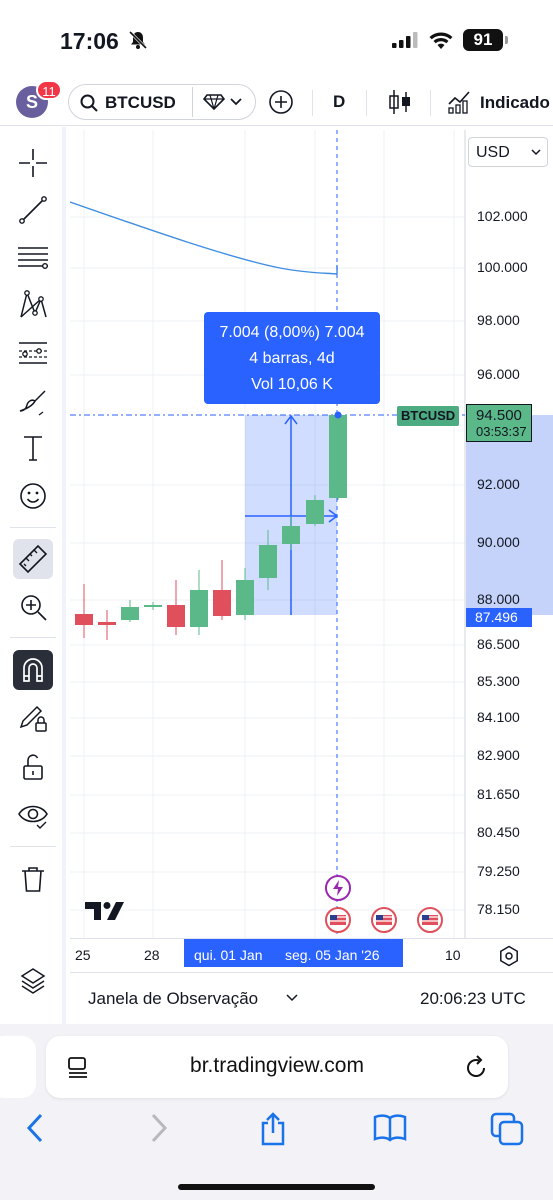  I want to click on price-tick: 90.000, so click(498, 542).